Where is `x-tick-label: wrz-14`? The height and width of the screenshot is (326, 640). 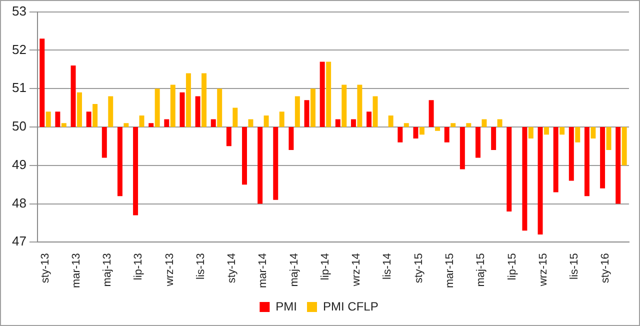
x-tick-label: wrz-14 is located at coordinates (356, 270).